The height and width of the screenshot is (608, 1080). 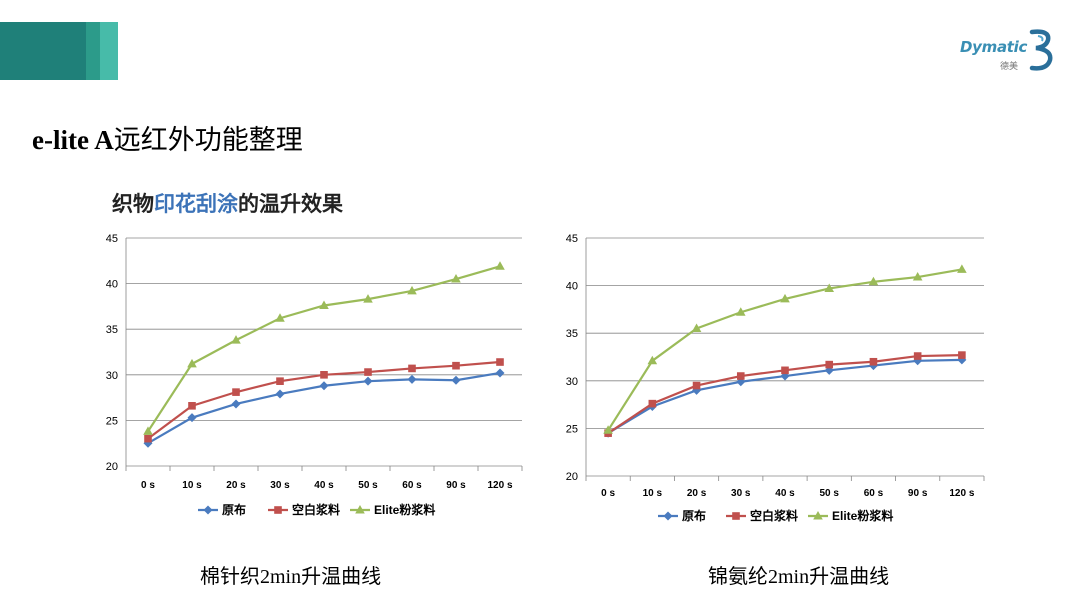 What do you see at coordinates (291, 577) in the screenshot?
I see `caption-cotton-knit: 棉针织2min升温曲线` at bounding box center [291, 577].